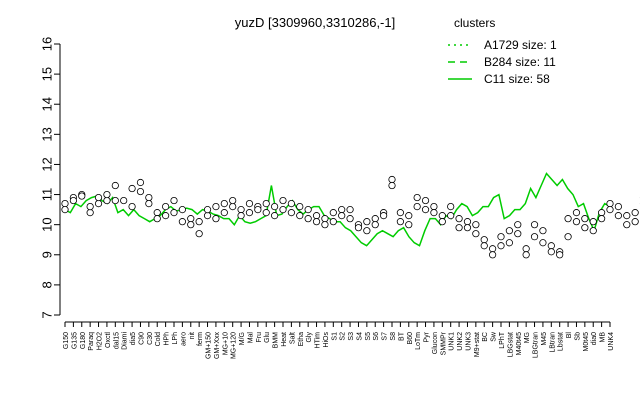  I want to click on x-tick-label: BMM, so click(276, 340).